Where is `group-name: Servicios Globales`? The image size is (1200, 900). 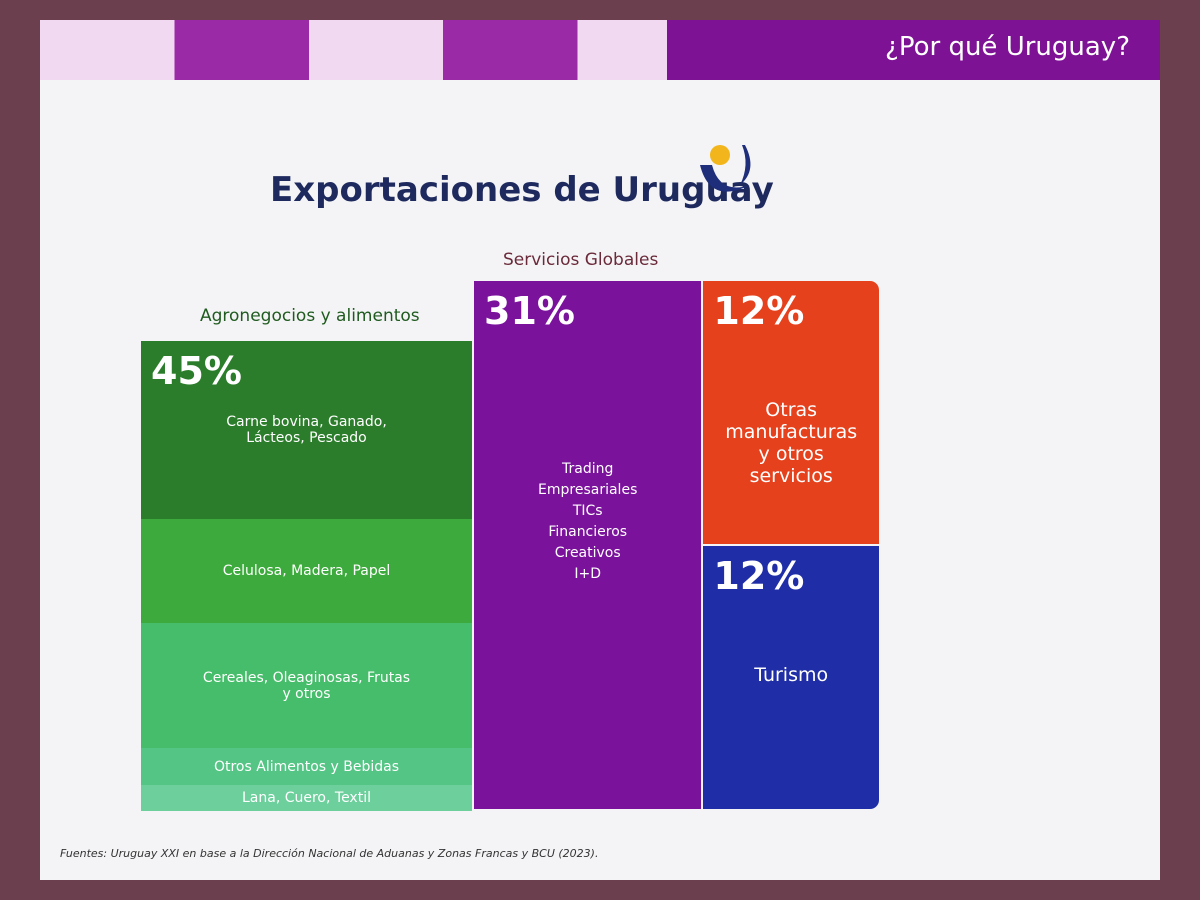
group-name: Servicios Globales is located at coordinates (581, 260).